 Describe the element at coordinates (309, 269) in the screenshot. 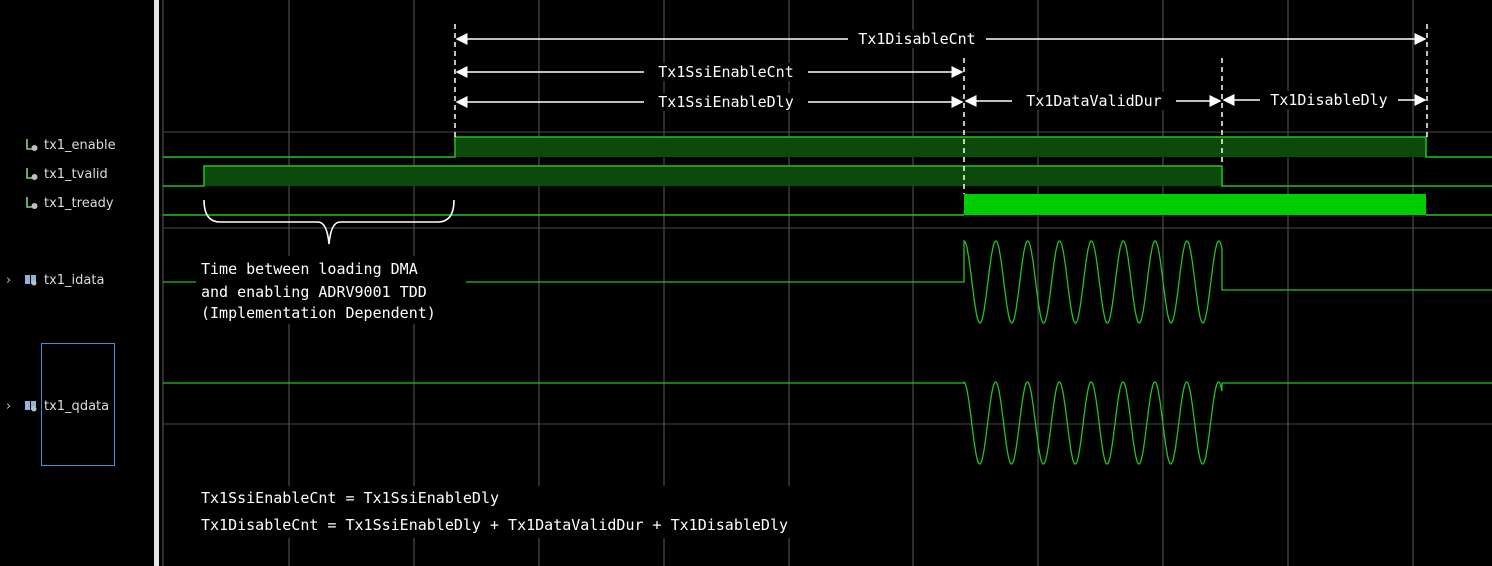

I see `annotation-line-1: Time between loading DMA` at that location.